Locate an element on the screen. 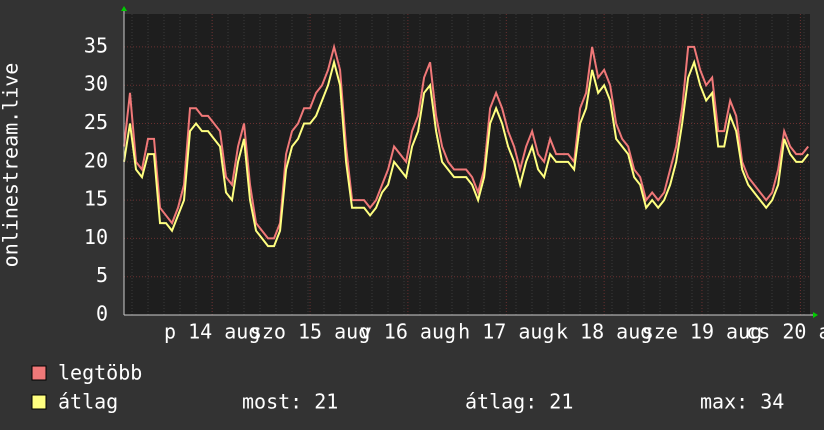  x-tick-label: szo 15 aug is located at coordinates (310, 332).